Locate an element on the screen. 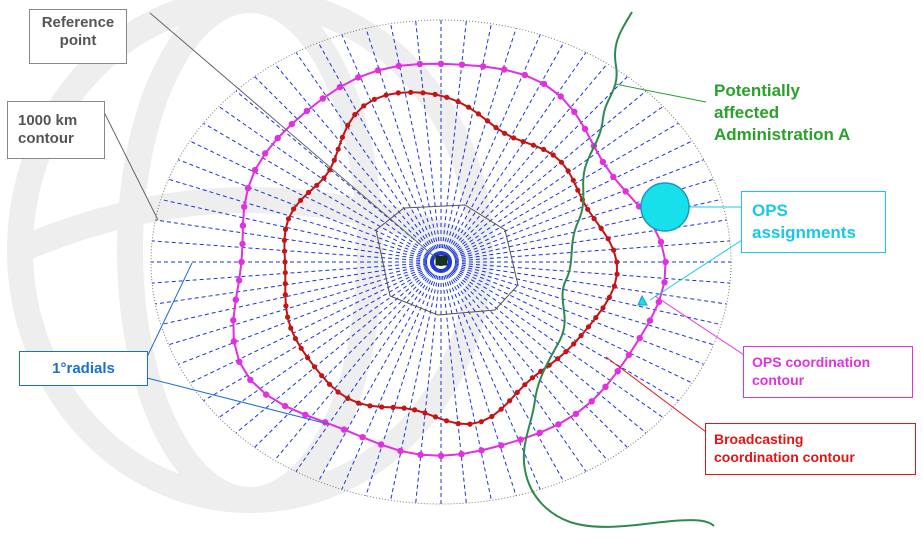  reference-label-line1: Reference is located at coordinates (78, 22).